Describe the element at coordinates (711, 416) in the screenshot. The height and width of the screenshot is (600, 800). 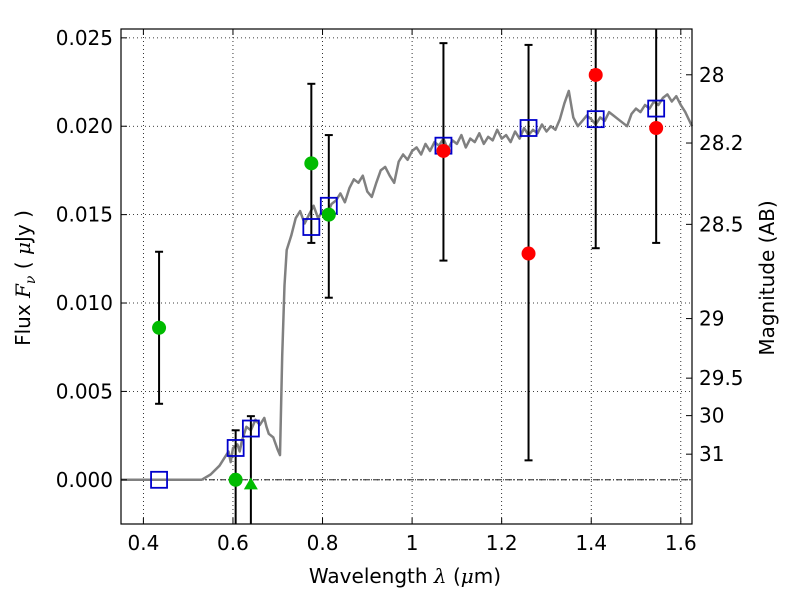
I see `magnitude-tick-label: 30` at that location.